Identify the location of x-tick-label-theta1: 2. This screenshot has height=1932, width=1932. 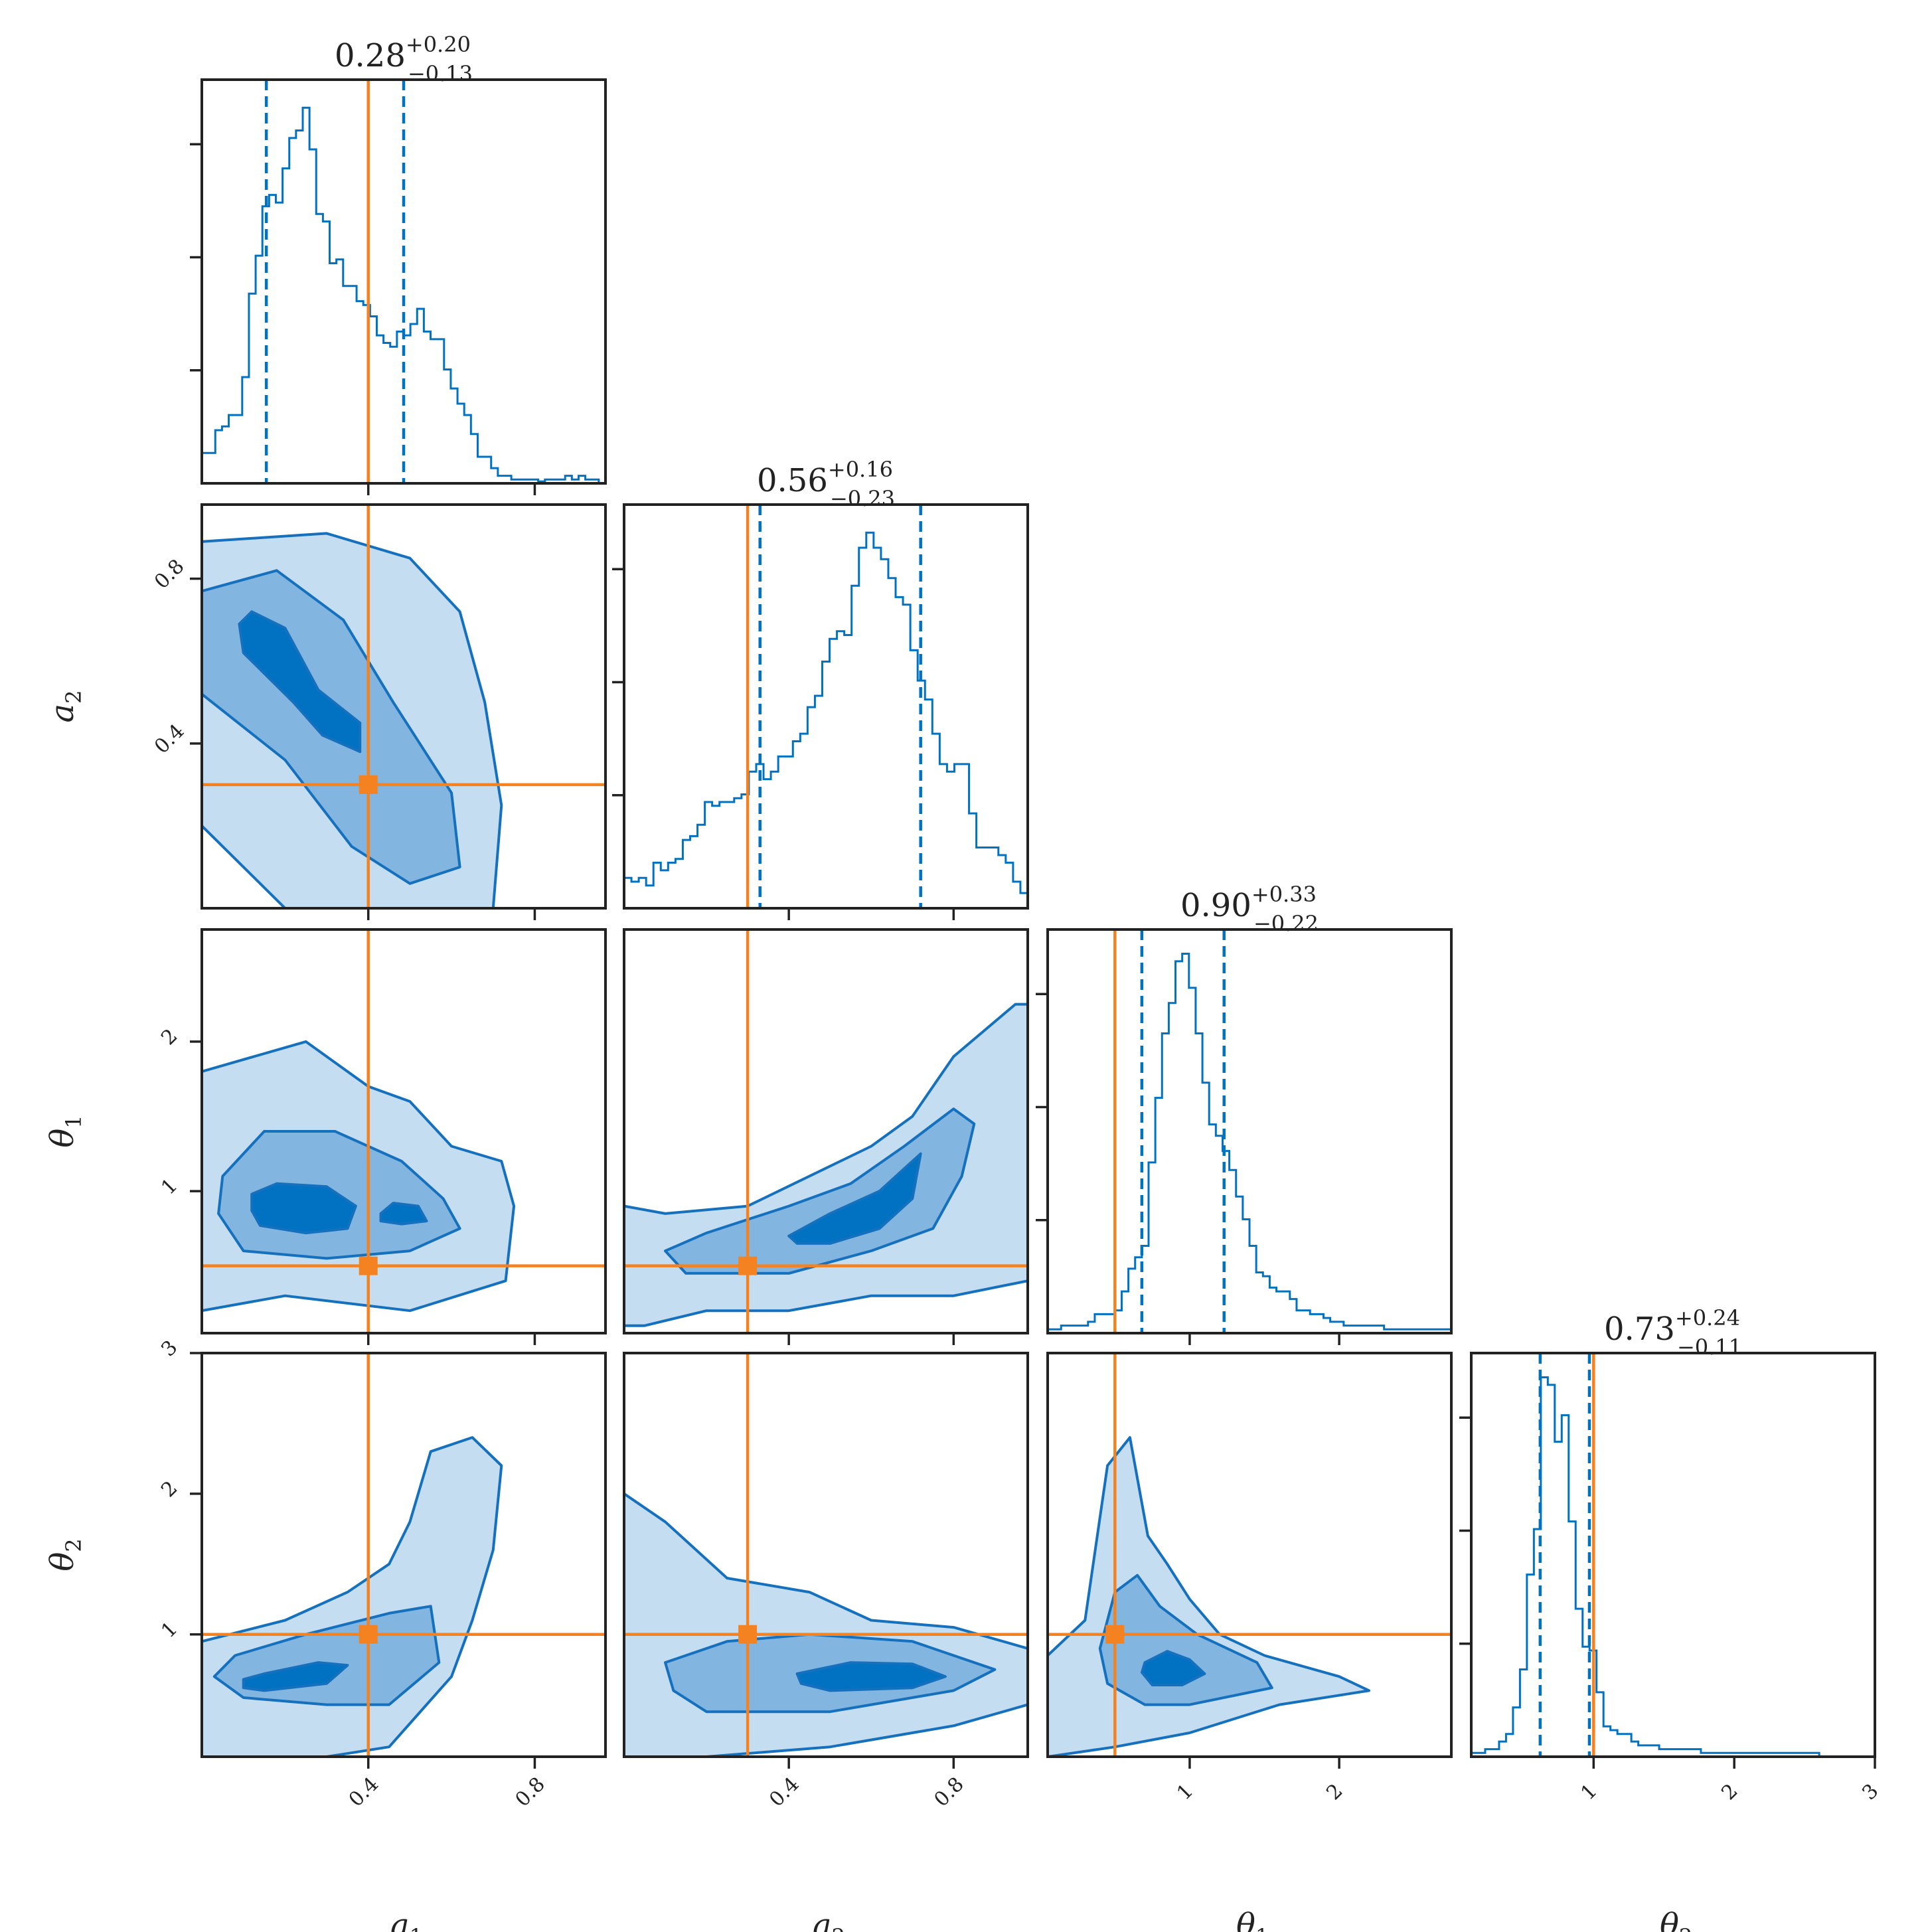
(1334, 1792).